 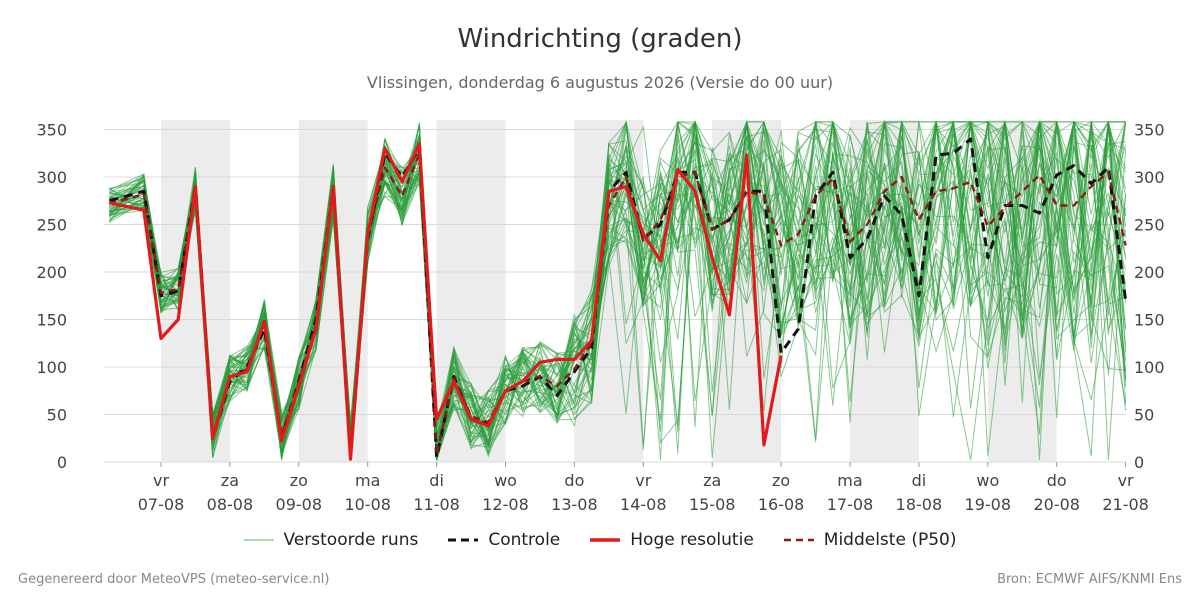 I want to click on x-tick-day-0: vr, so click(x=161, y=480).